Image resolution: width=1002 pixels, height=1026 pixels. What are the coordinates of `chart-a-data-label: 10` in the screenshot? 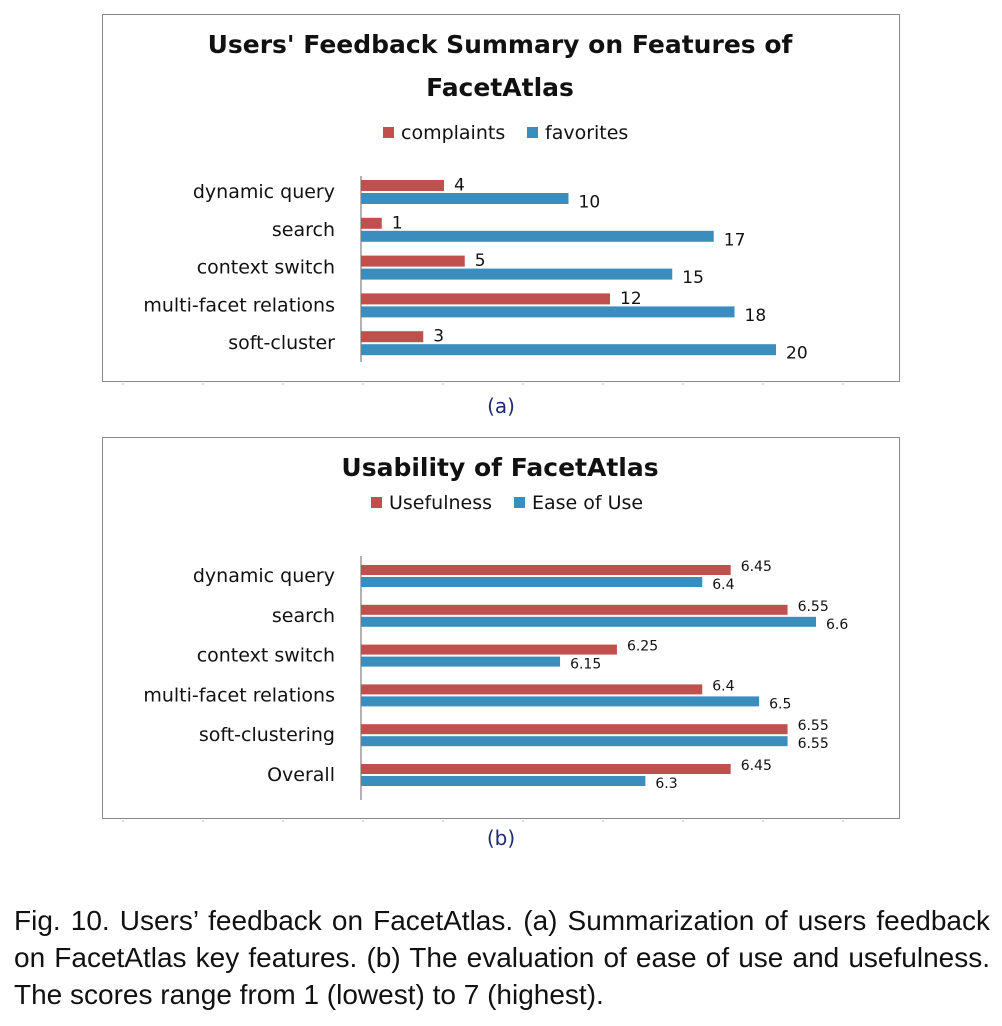 It's located at (590, 203).